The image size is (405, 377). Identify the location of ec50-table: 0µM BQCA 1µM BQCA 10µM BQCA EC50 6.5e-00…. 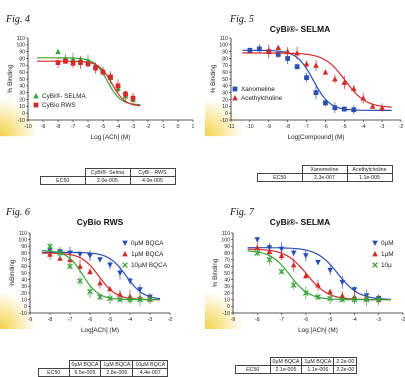
(103, 368).